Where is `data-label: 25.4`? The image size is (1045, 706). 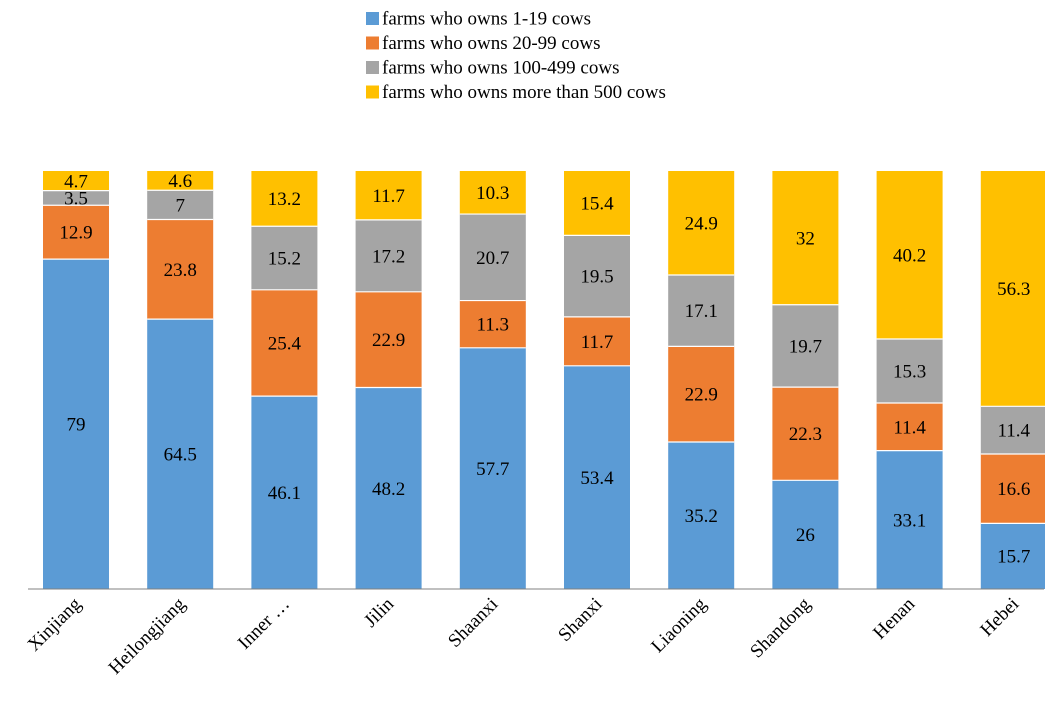
data-label: 25.4 is located at coordinates (285, 343).